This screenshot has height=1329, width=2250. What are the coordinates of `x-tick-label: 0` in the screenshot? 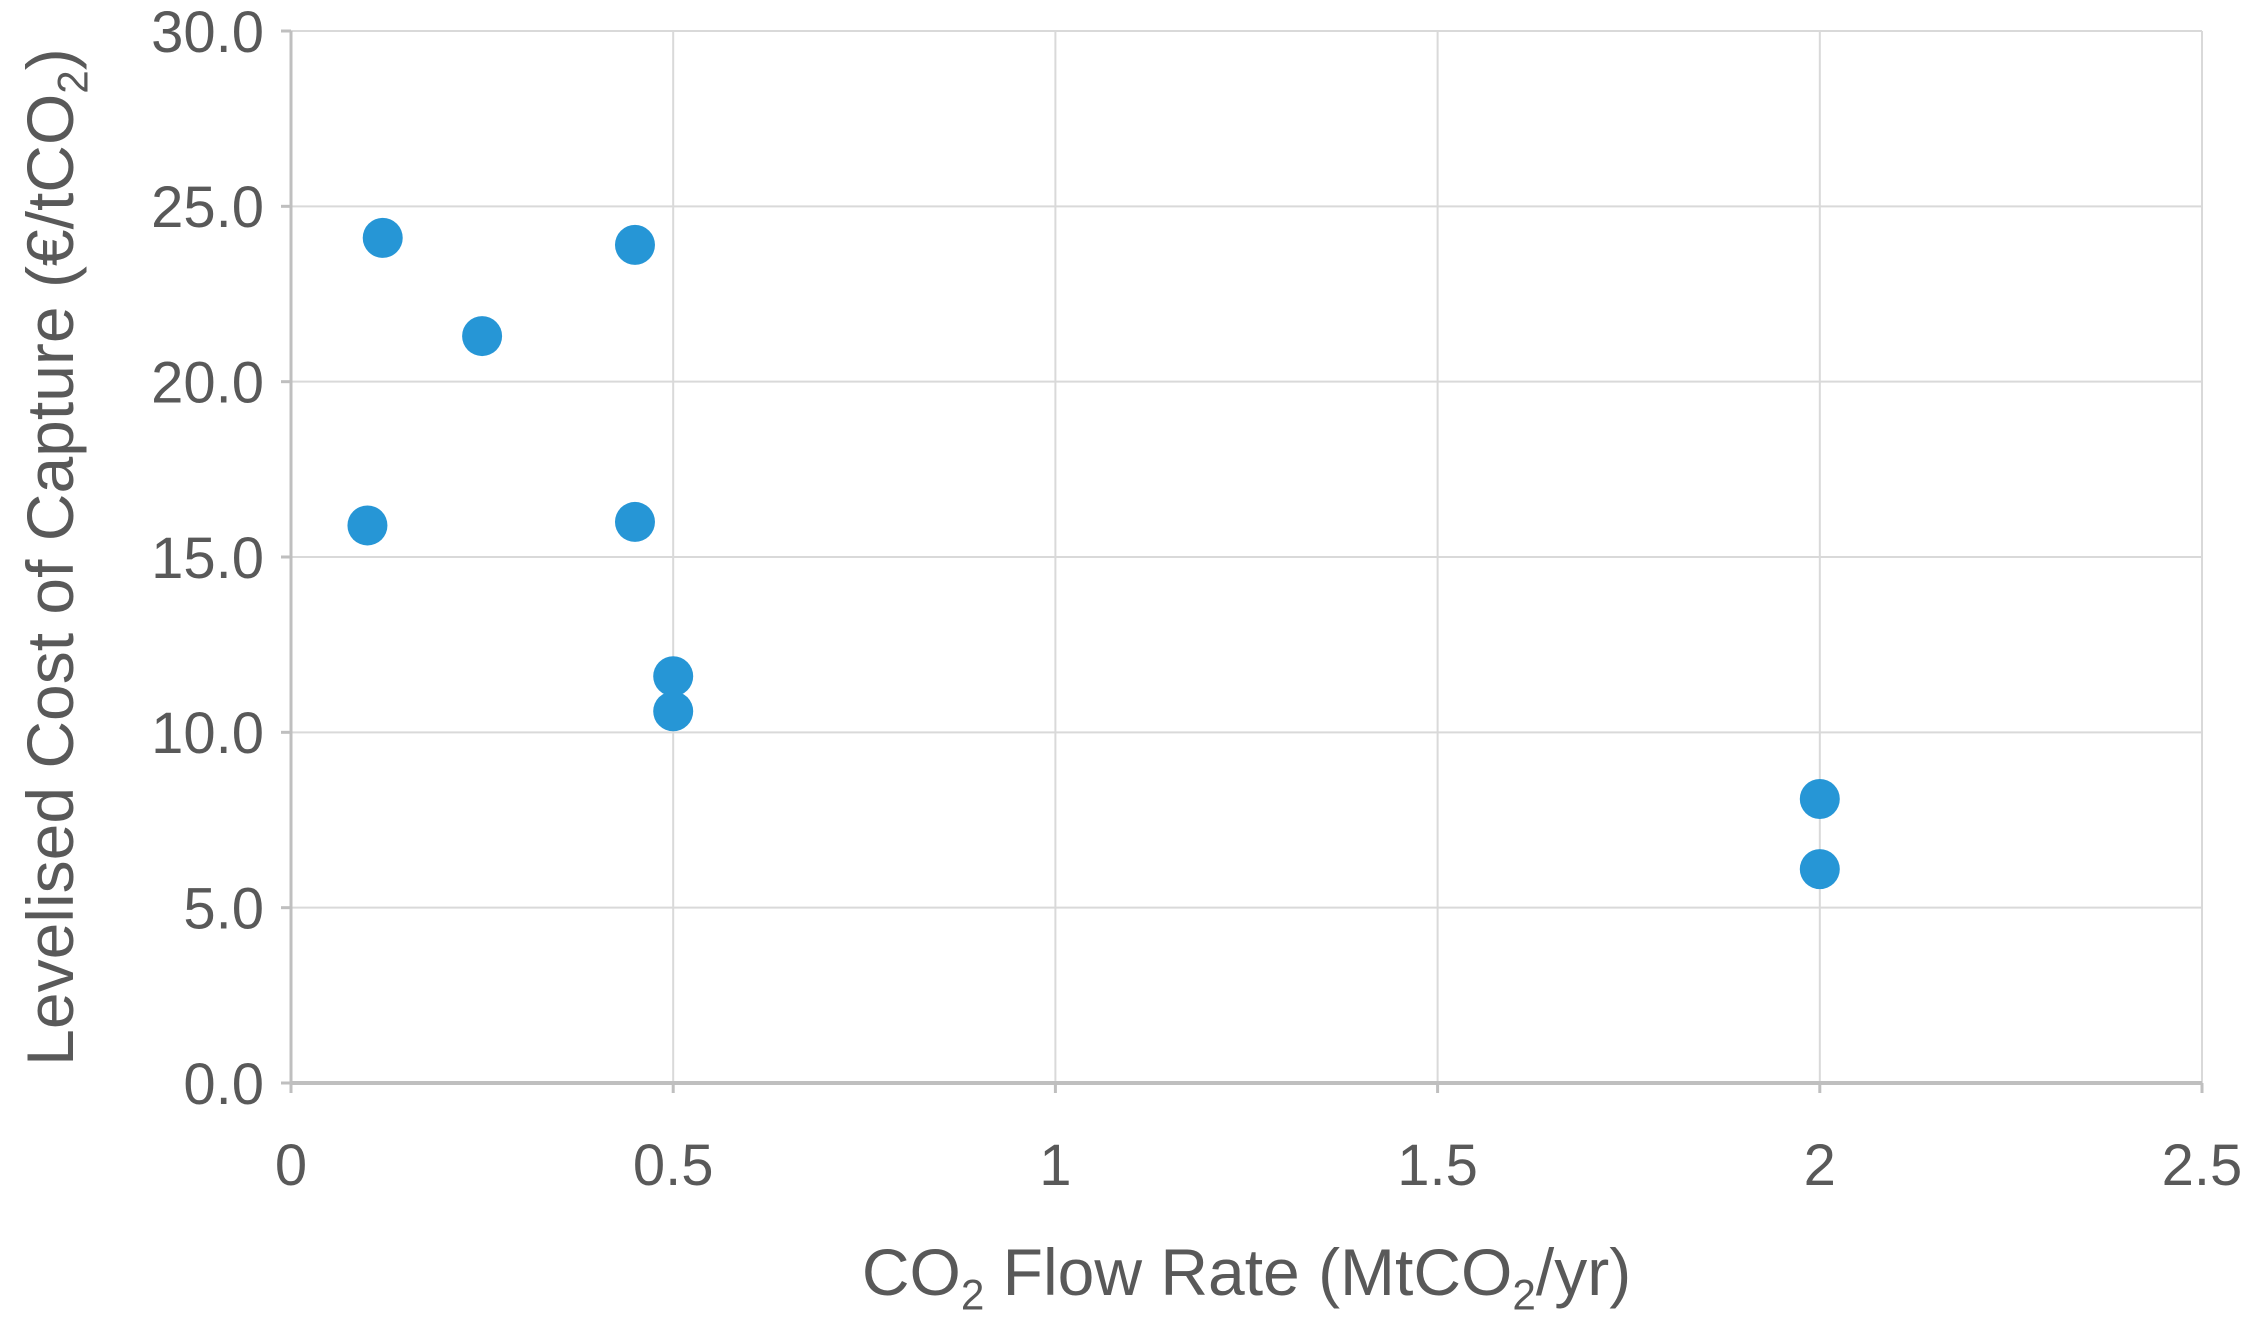 It's located at (291, 1165).